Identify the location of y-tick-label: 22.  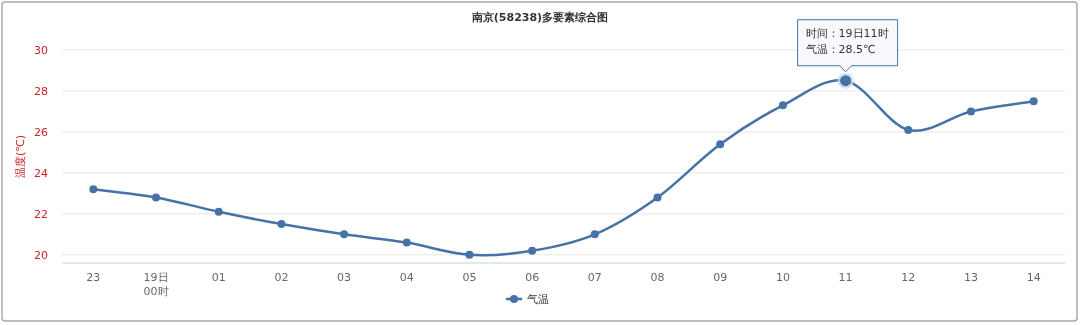
(41, 214).